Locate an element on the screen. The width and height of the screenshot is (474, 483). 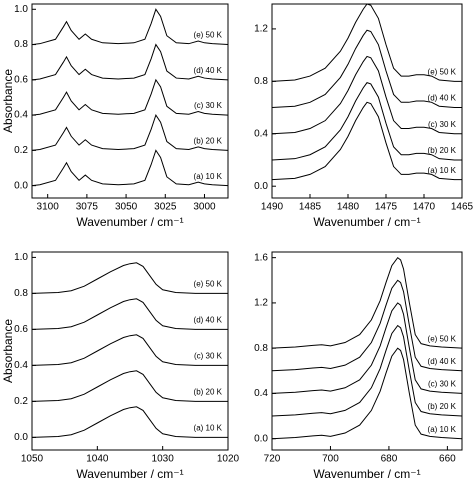
x-tick-label: 1480 is located at coordinates (348, 207).